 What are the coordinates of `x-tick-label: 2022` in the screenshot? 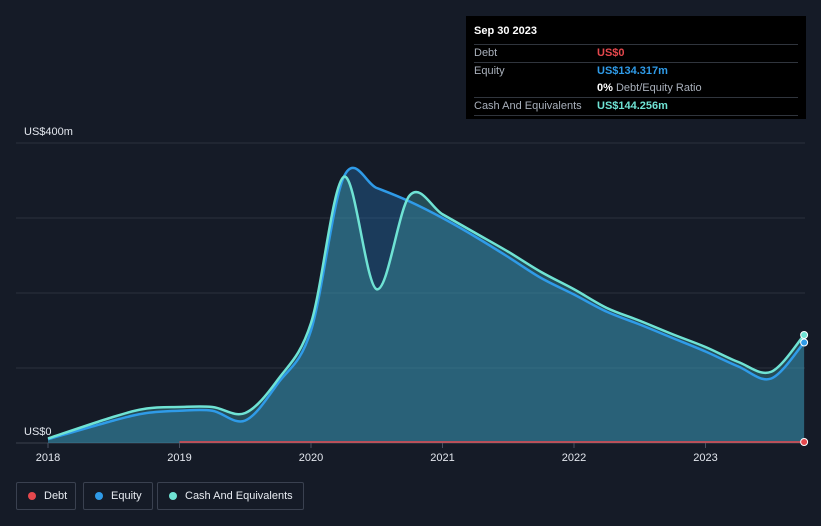 It's located at (574, 458).